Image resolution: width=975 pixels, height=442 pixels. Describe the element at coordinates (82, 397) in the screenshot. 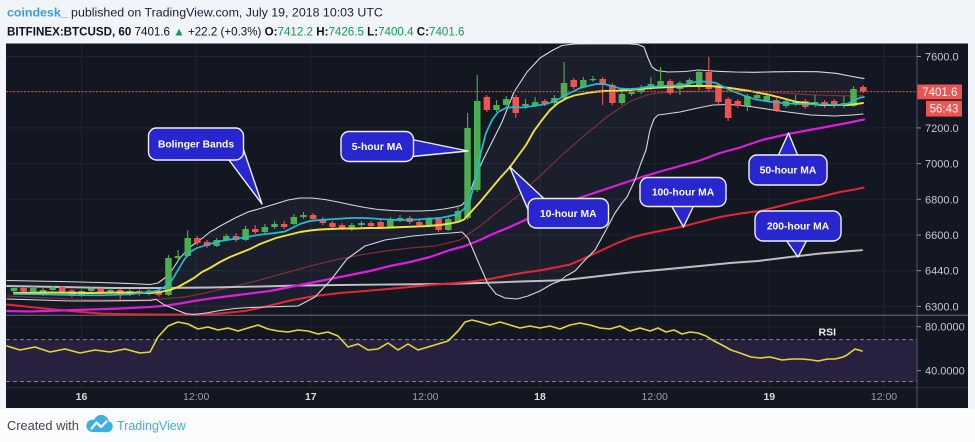

I see `svg-text: 16` at that location.